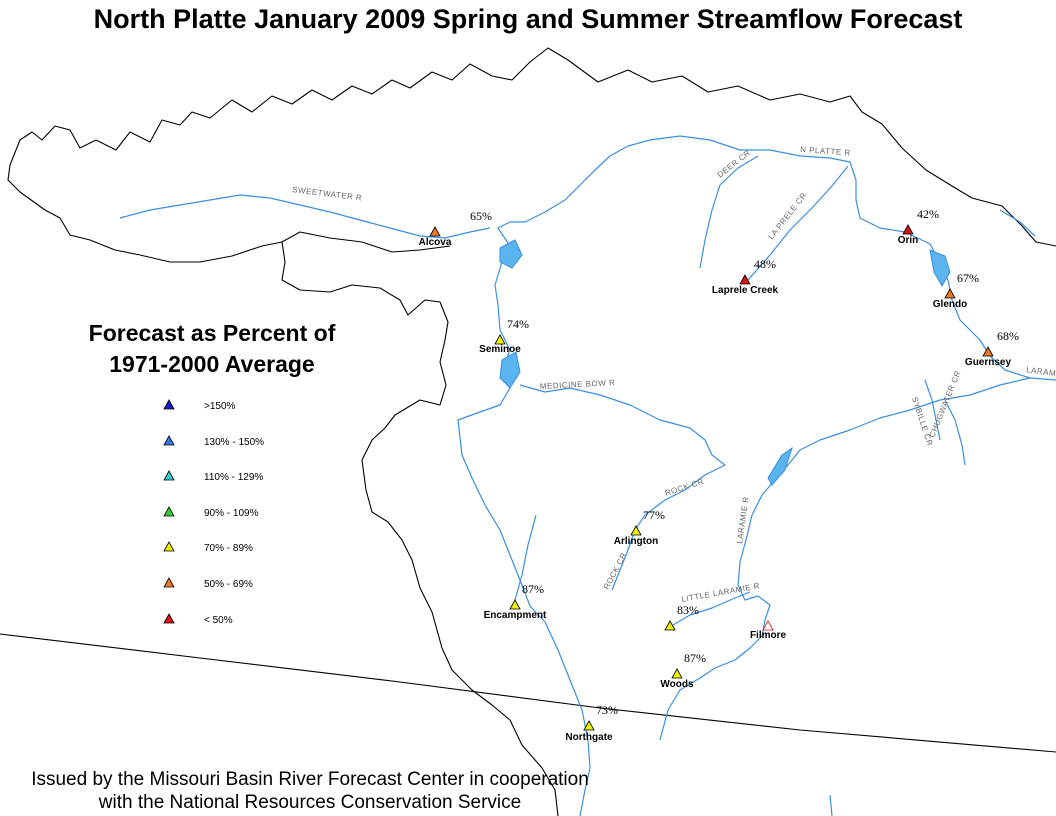 This screenshot has width=1056, height=816. I want to click on chugwater-creek, so click(955, 432).